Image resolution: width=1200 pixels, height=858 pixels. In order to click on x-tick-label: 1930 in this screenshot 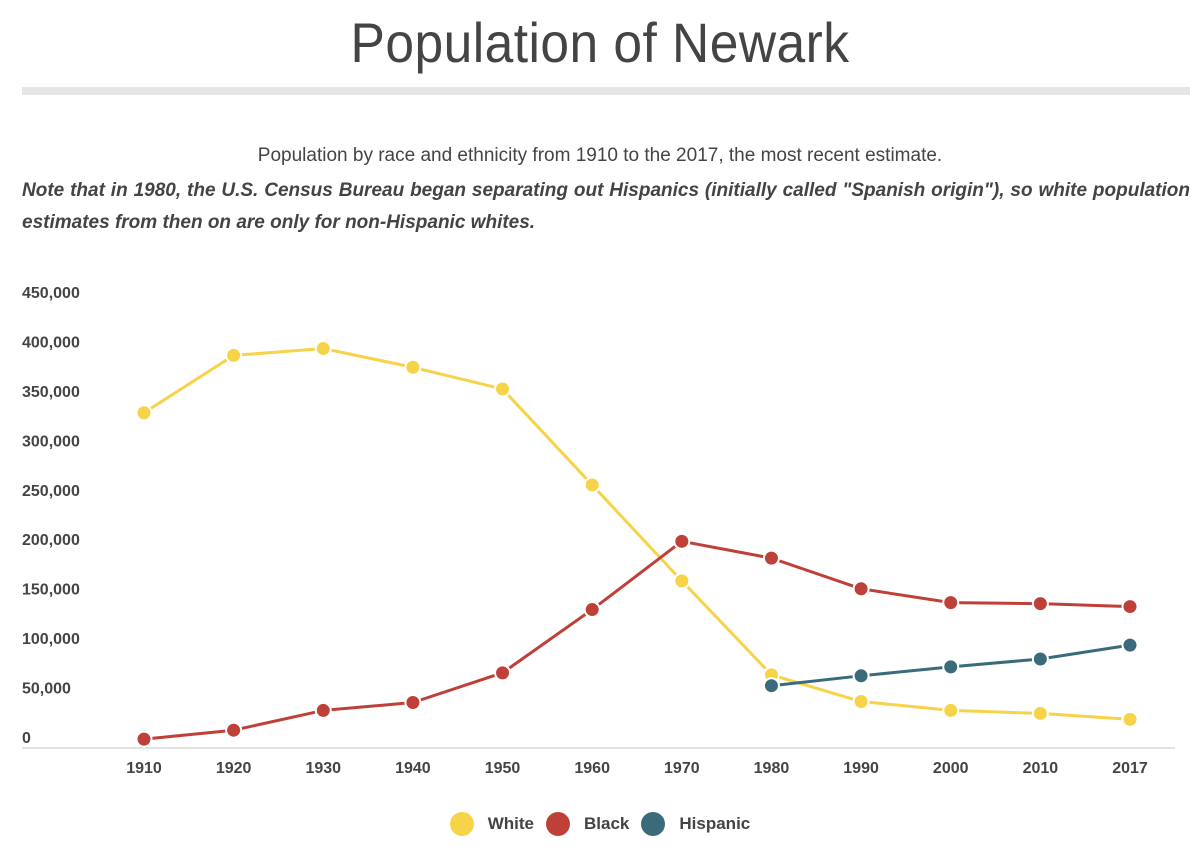, I will do `click(323, 768)`.